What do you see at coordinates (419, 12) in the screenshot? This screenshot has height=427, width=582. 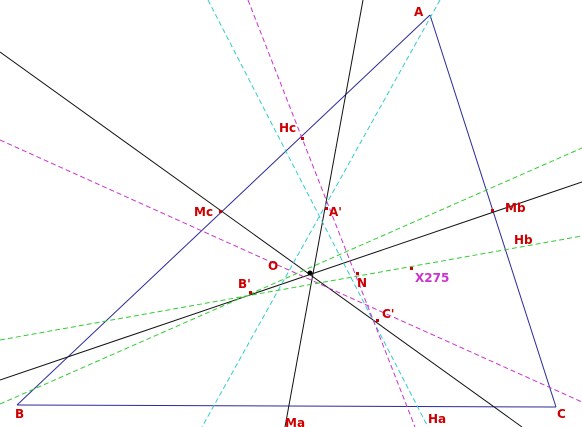 I see `point-label: A` at bounding box center [419, 12].